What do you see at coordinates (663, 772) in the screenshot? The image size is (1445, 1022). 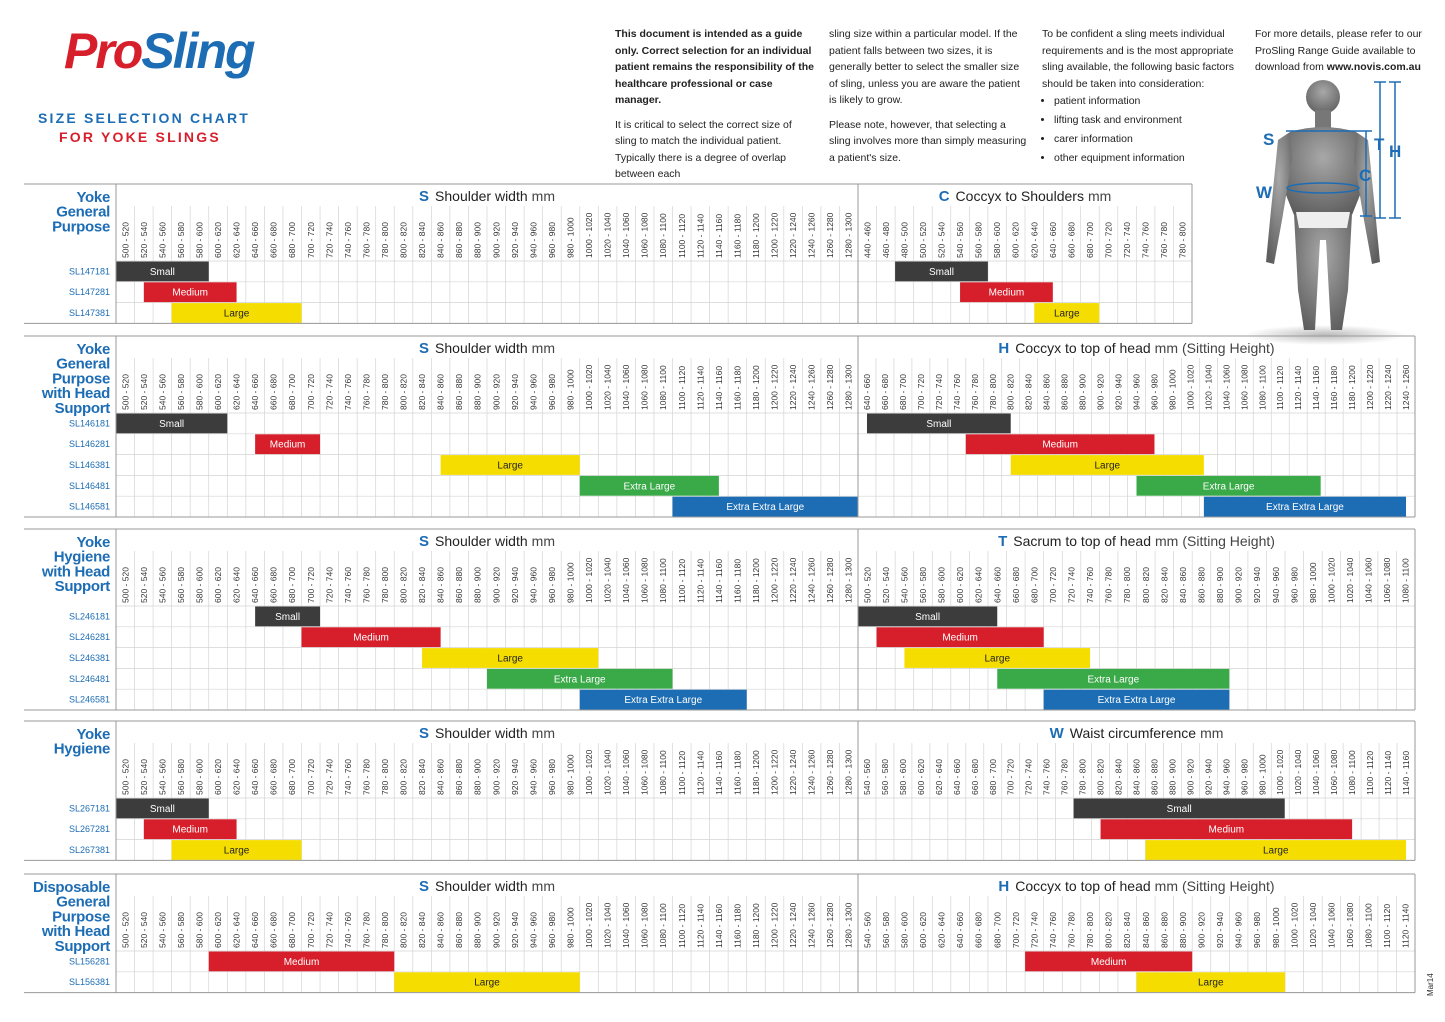 I see `range-label: 1080 - 1100` at bounding box center [663, 772].